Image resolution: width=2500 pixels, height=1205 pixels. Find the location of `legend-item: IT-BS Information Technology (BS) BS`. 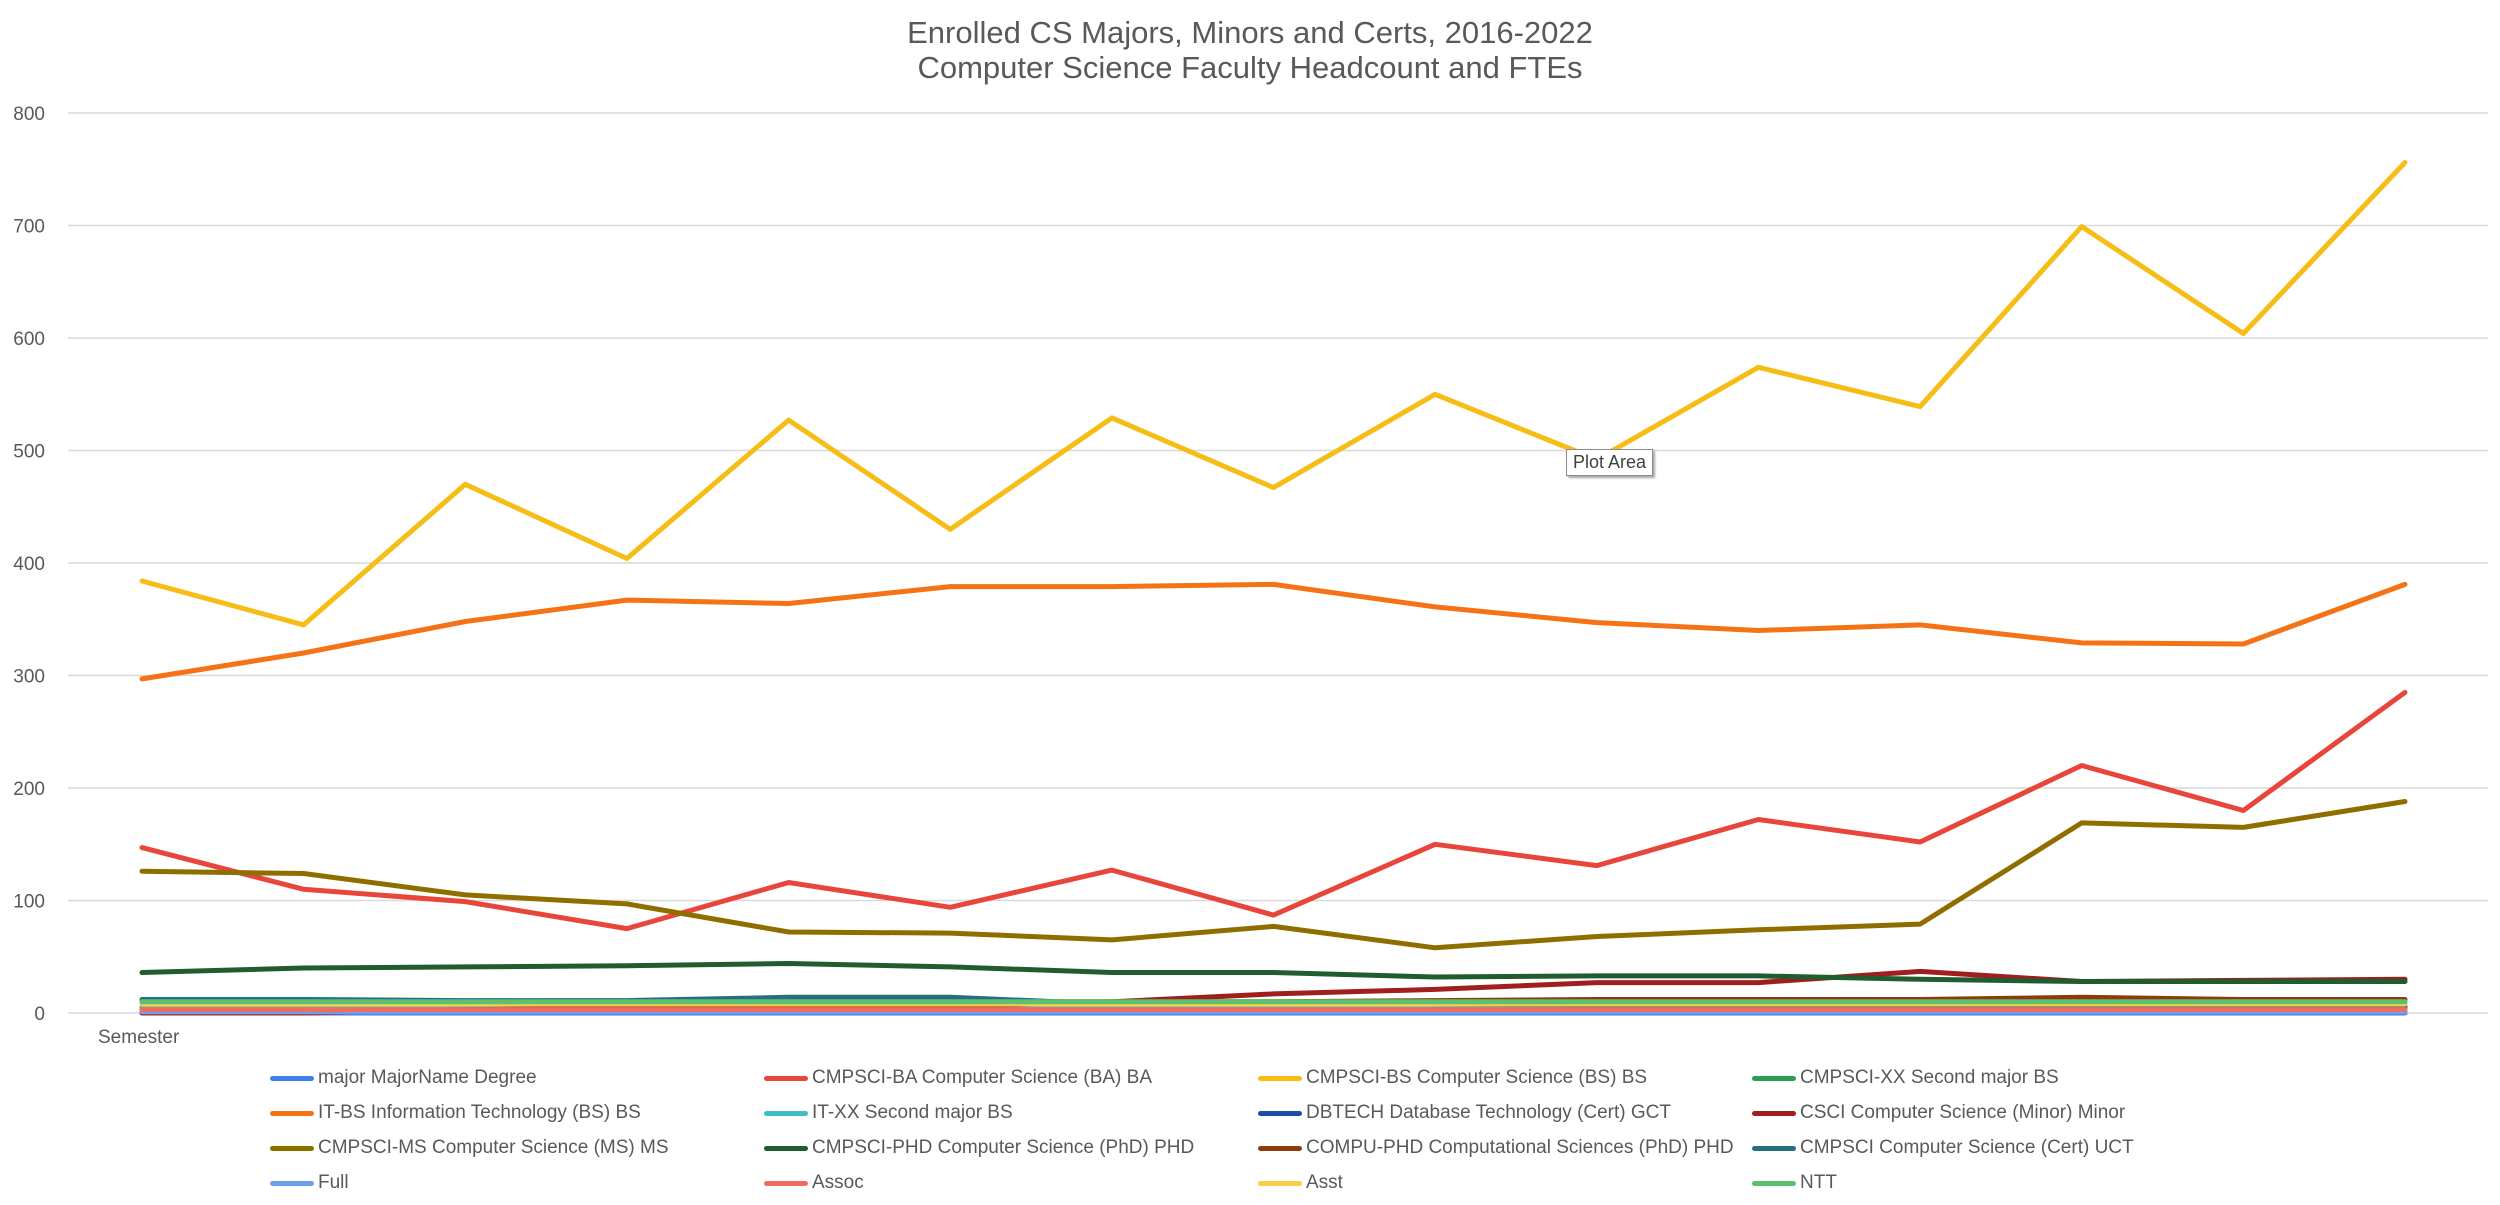

legend-item: IT-BS Information Technology (BS) BS is located at coordinates (455, 1113).